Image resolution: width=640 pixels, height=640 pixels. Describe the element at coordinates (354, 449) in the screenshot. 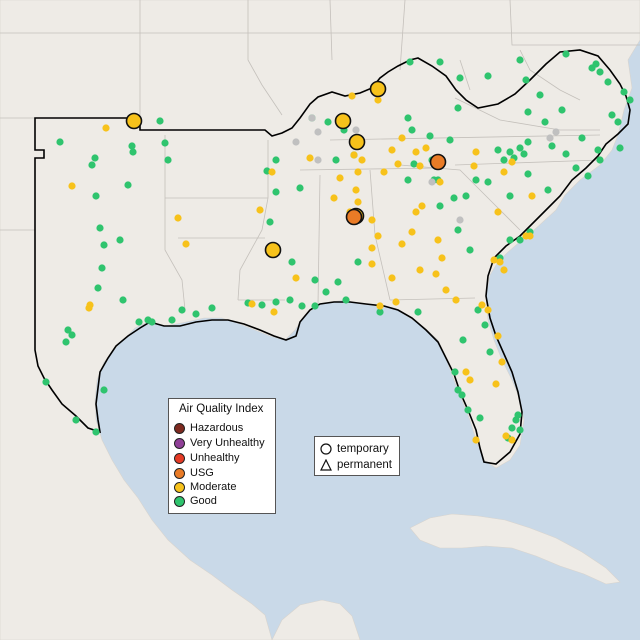

I see `shape-legend-temporary: temporary` at that location.